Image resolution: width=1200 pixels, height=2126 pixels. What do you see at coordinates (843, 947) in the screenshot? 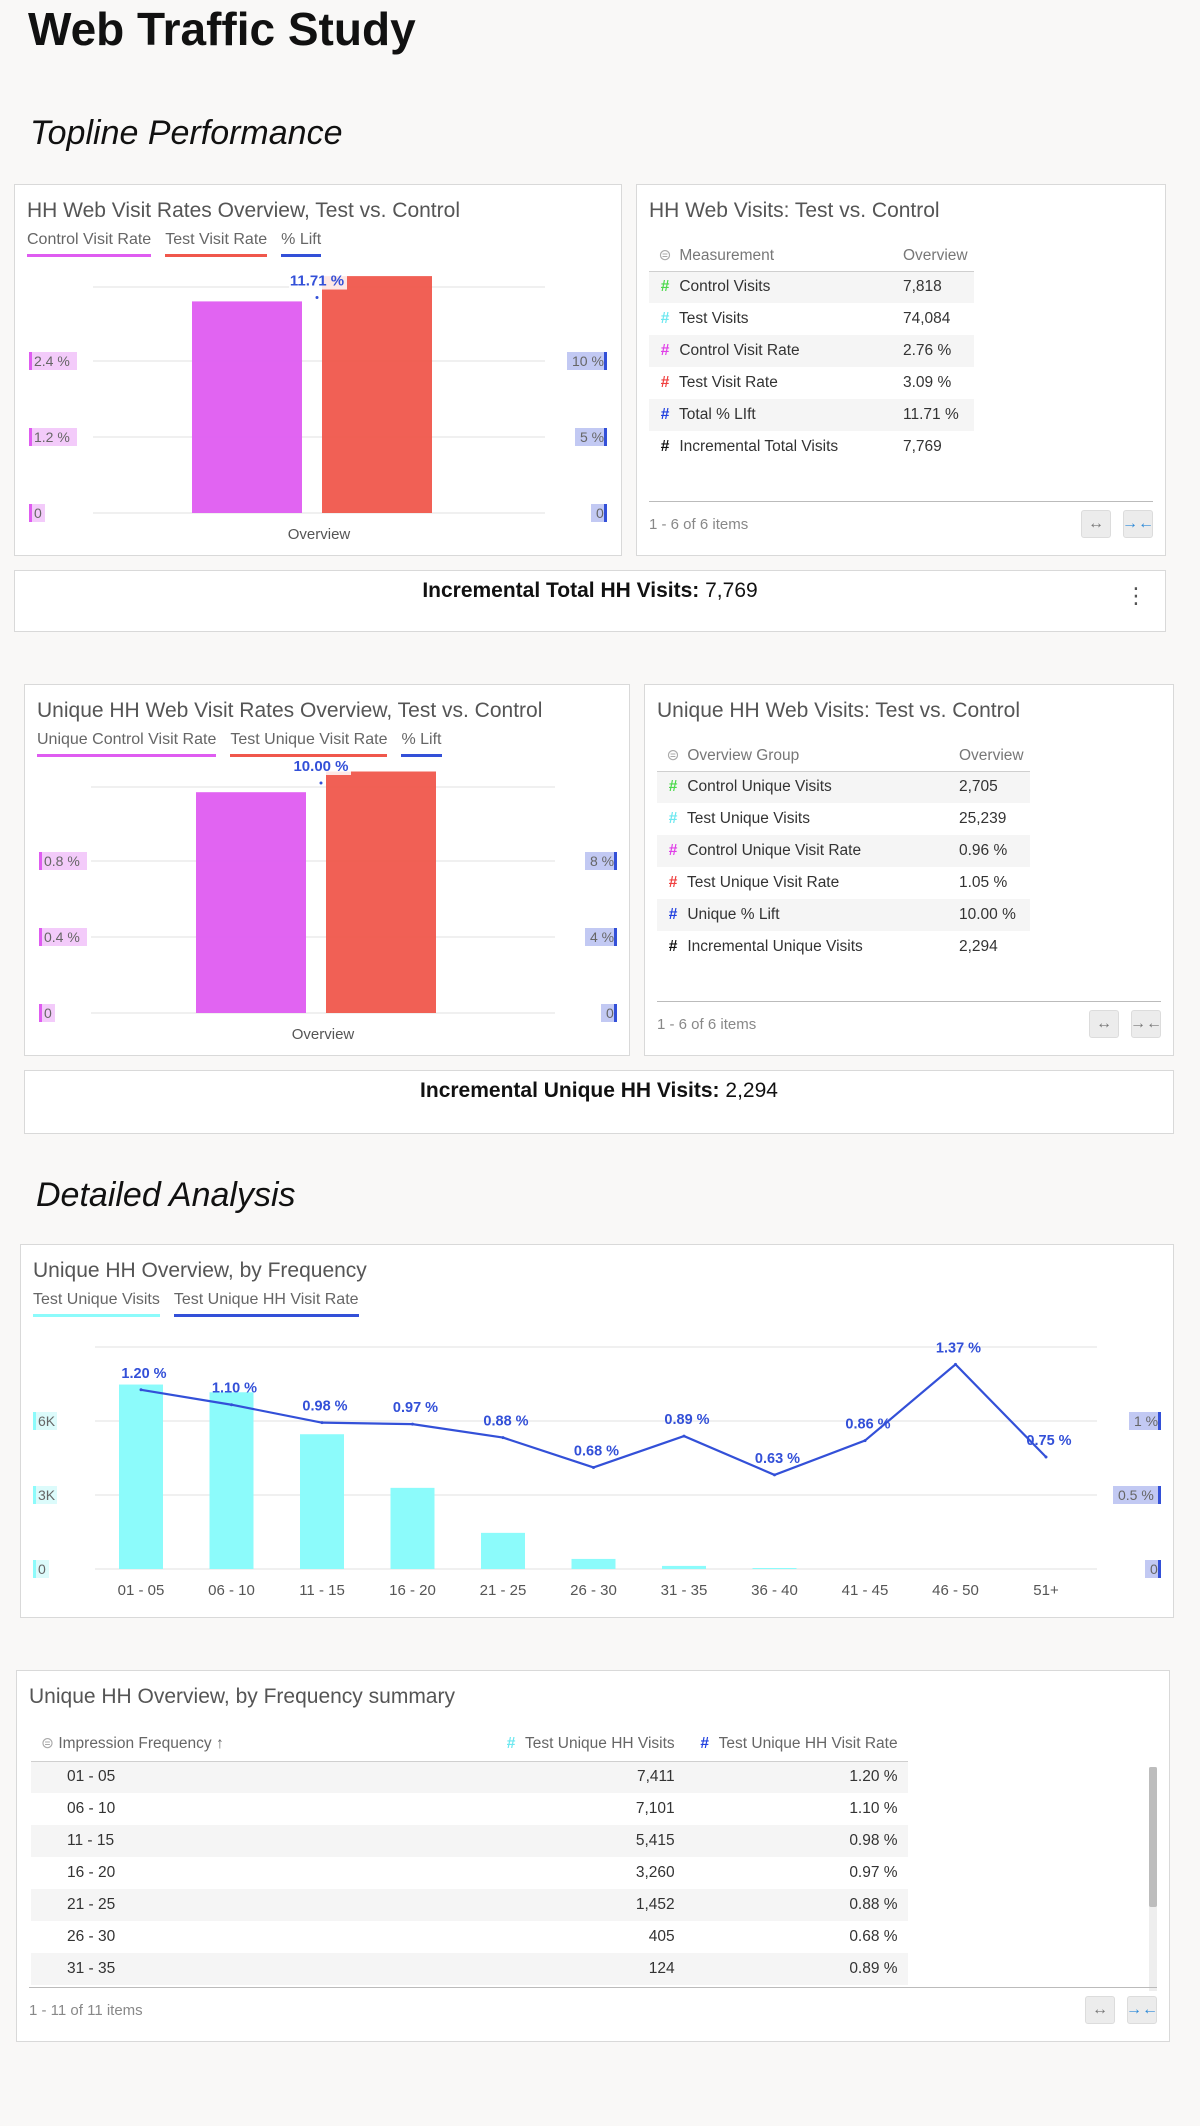
I see `table-row: # Incremental Unique Visits 2,294` at bounding box center [843, 947].